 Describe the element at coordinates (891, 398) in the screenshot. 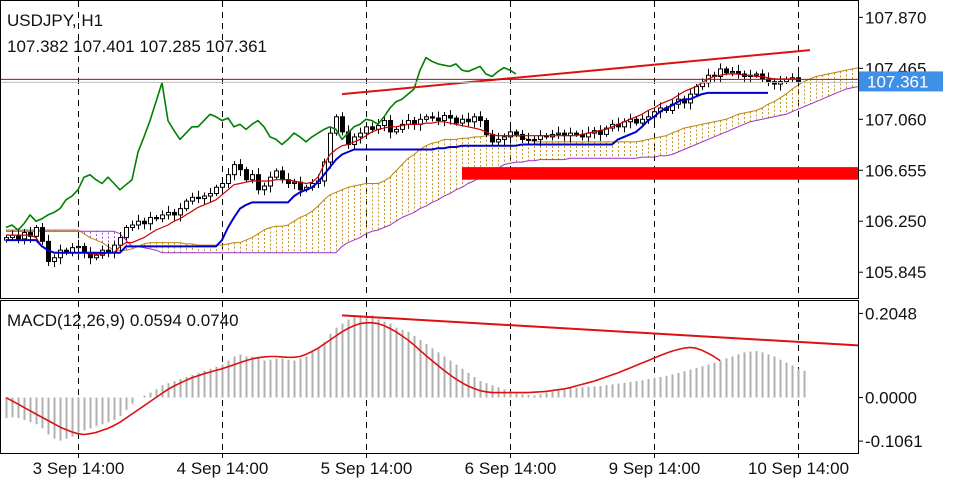

I see `macd-axis-label: 0.0000` at that location.